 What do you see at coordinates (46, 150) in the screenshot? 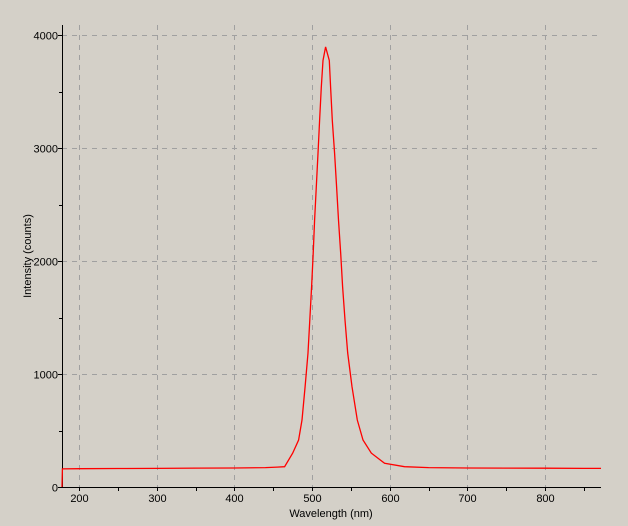
I see `y-tick-label: 3000` at bounding box center [46, 150].